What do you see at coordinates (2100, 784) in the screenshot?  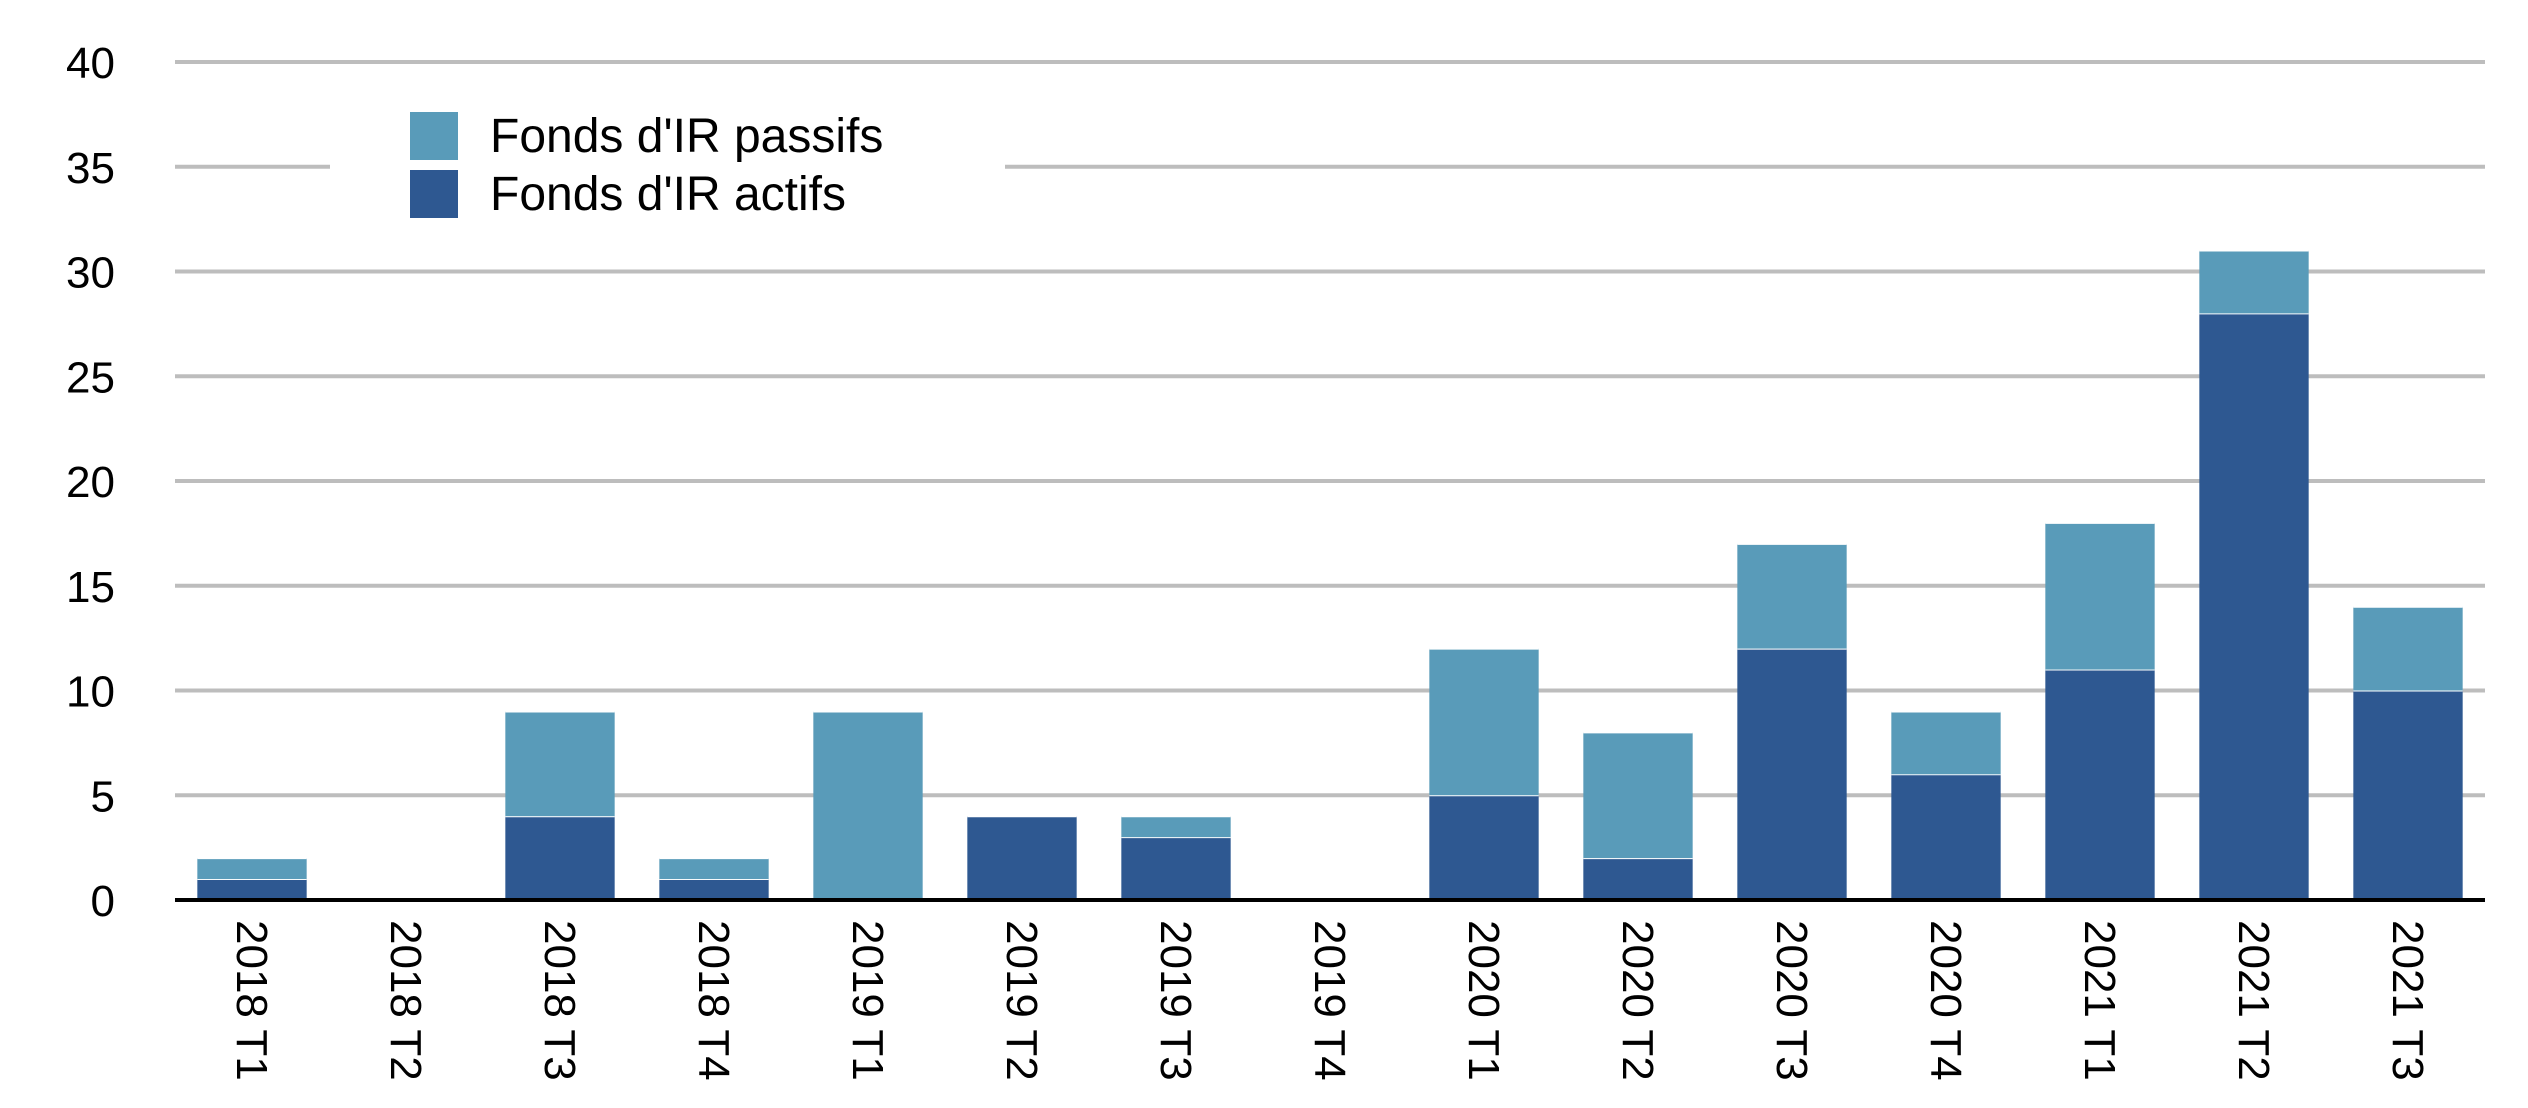 I see `bar-actifs-2021-T1` at bounding box center [2100, 784].